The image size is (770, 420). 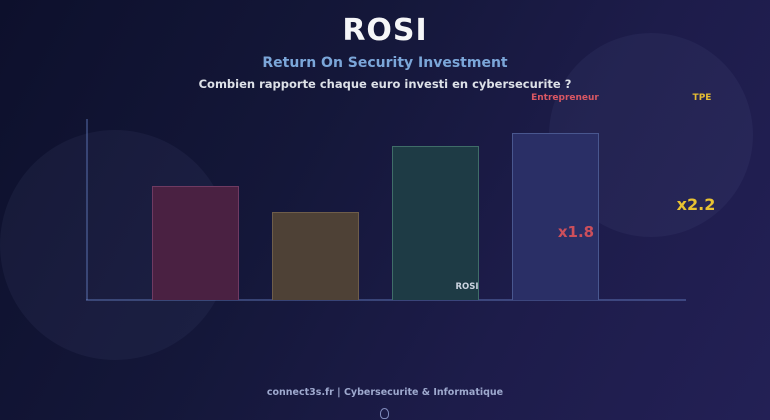 I want to click on lock-icon, so click(x=384, y=413).